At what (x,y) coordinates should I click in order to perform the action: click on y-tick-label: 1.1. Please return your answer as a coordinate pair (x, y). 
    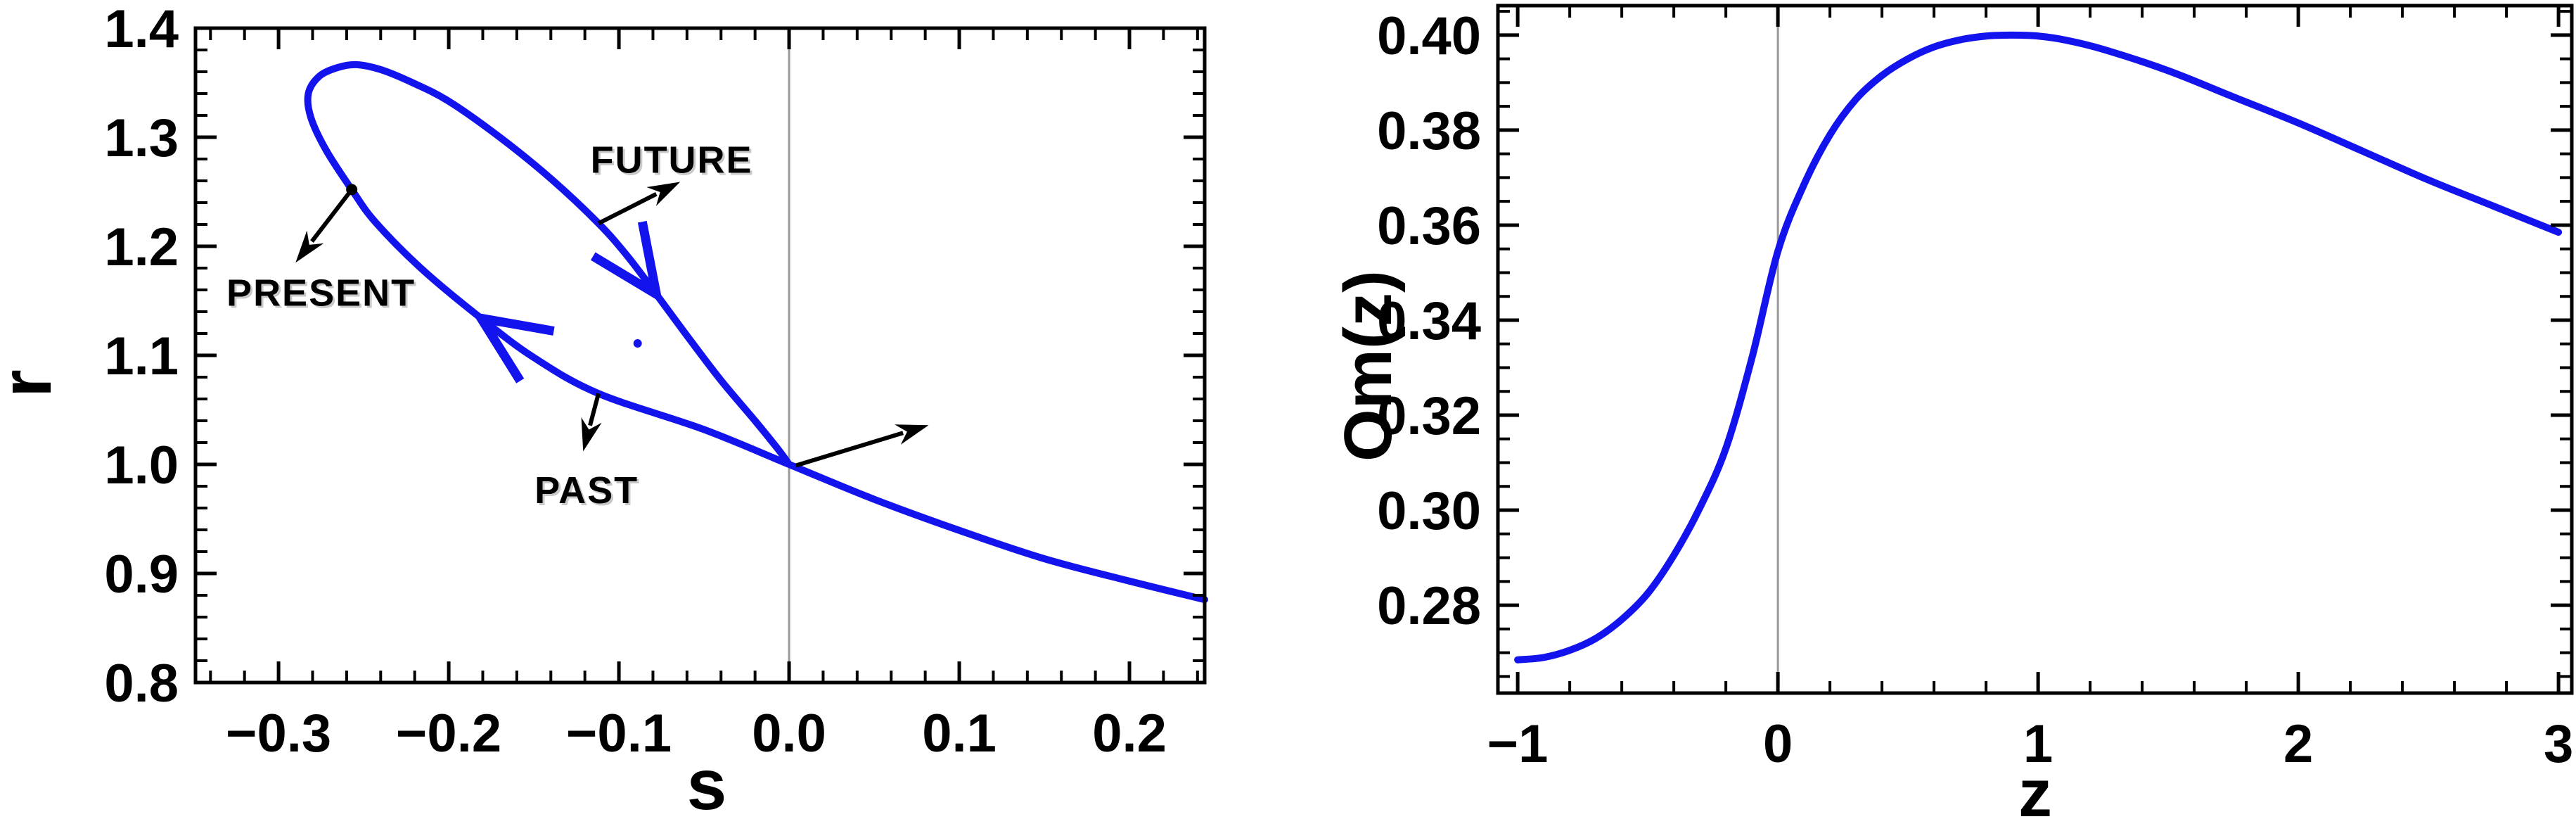
    Looking at the image, I should click on (141, 356).